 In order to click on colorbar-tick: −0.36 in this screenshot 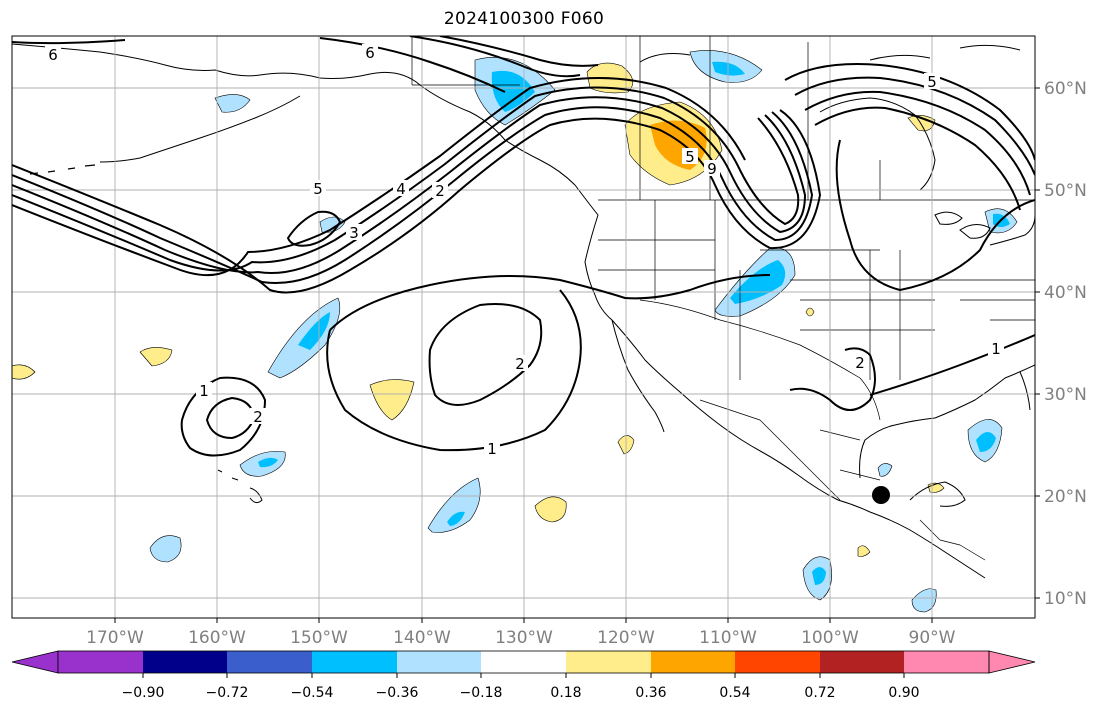, I will do `click(397, 693)`.